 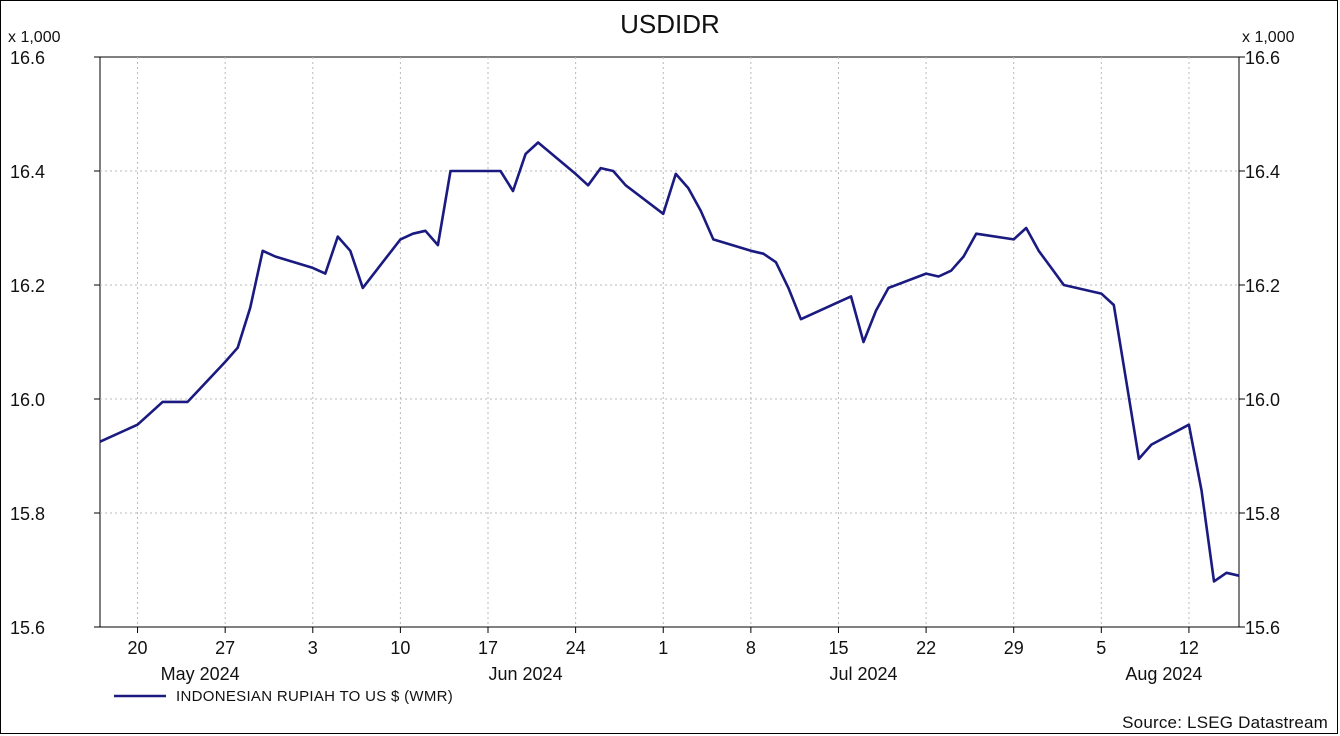 I want to click on x-month-label: May 2024, so click(x=200, y=674).